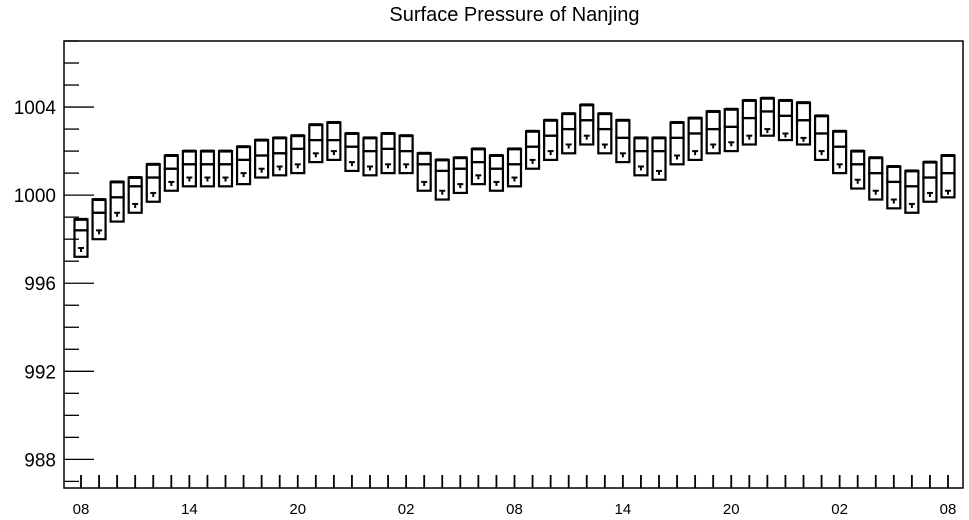 Image resolution: width=969 pixels, height=520 pixels. I want to click on x-tick-label: 20, so click(731, 509).